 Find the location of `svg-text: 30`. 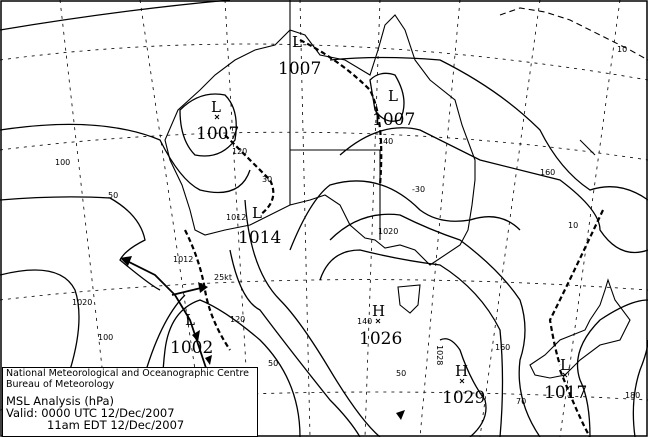

svg-text: 30 is located at coordinates (267, 179).